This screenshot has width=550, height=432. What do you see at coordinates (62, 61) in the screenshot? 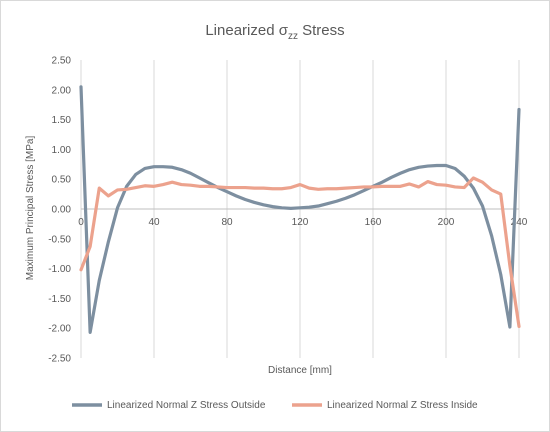
I see `y-tick-label: 2.50` at bounding box center [62, 61].